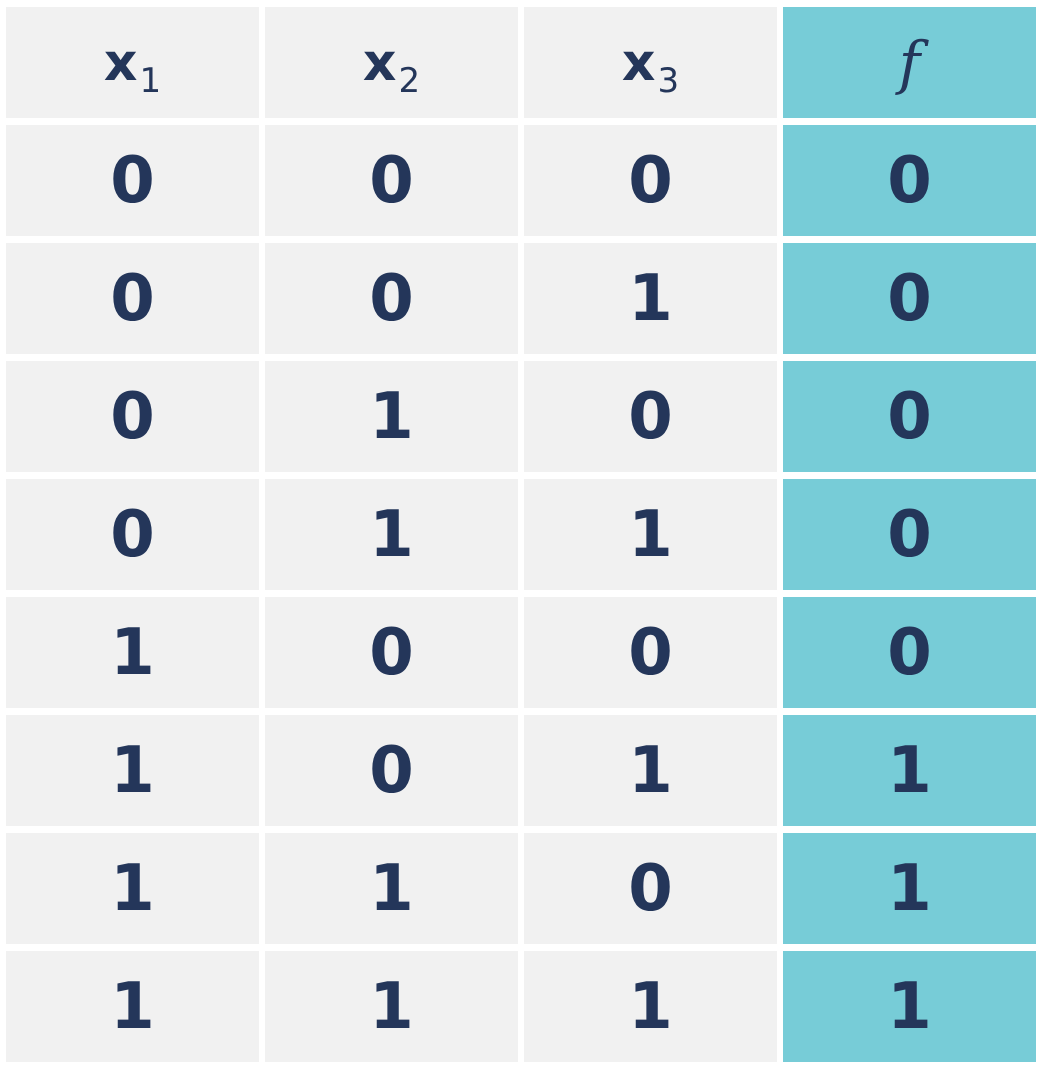 The image size is (1042, 1069). Describe the element at coordinates (391, 298) in the screenshot. I see `table-cell-r1-x2: 0` at that location.